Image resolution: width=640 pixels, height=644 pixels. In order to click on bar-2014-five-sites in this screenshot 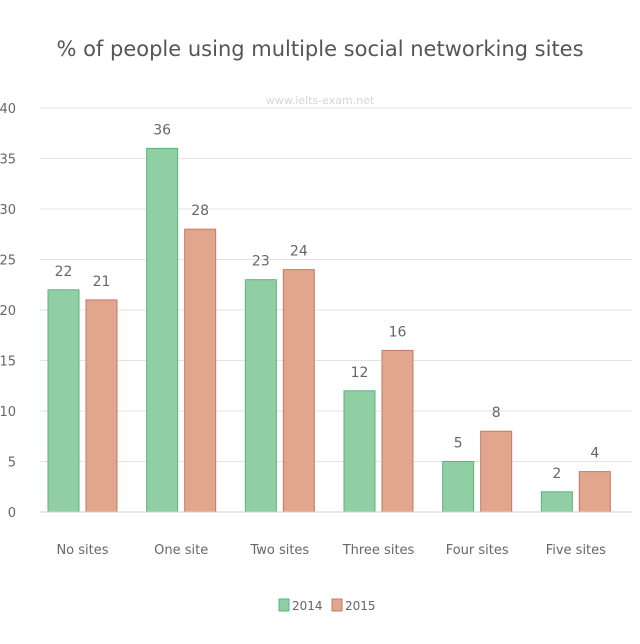, I will do `click(556, 502)`.